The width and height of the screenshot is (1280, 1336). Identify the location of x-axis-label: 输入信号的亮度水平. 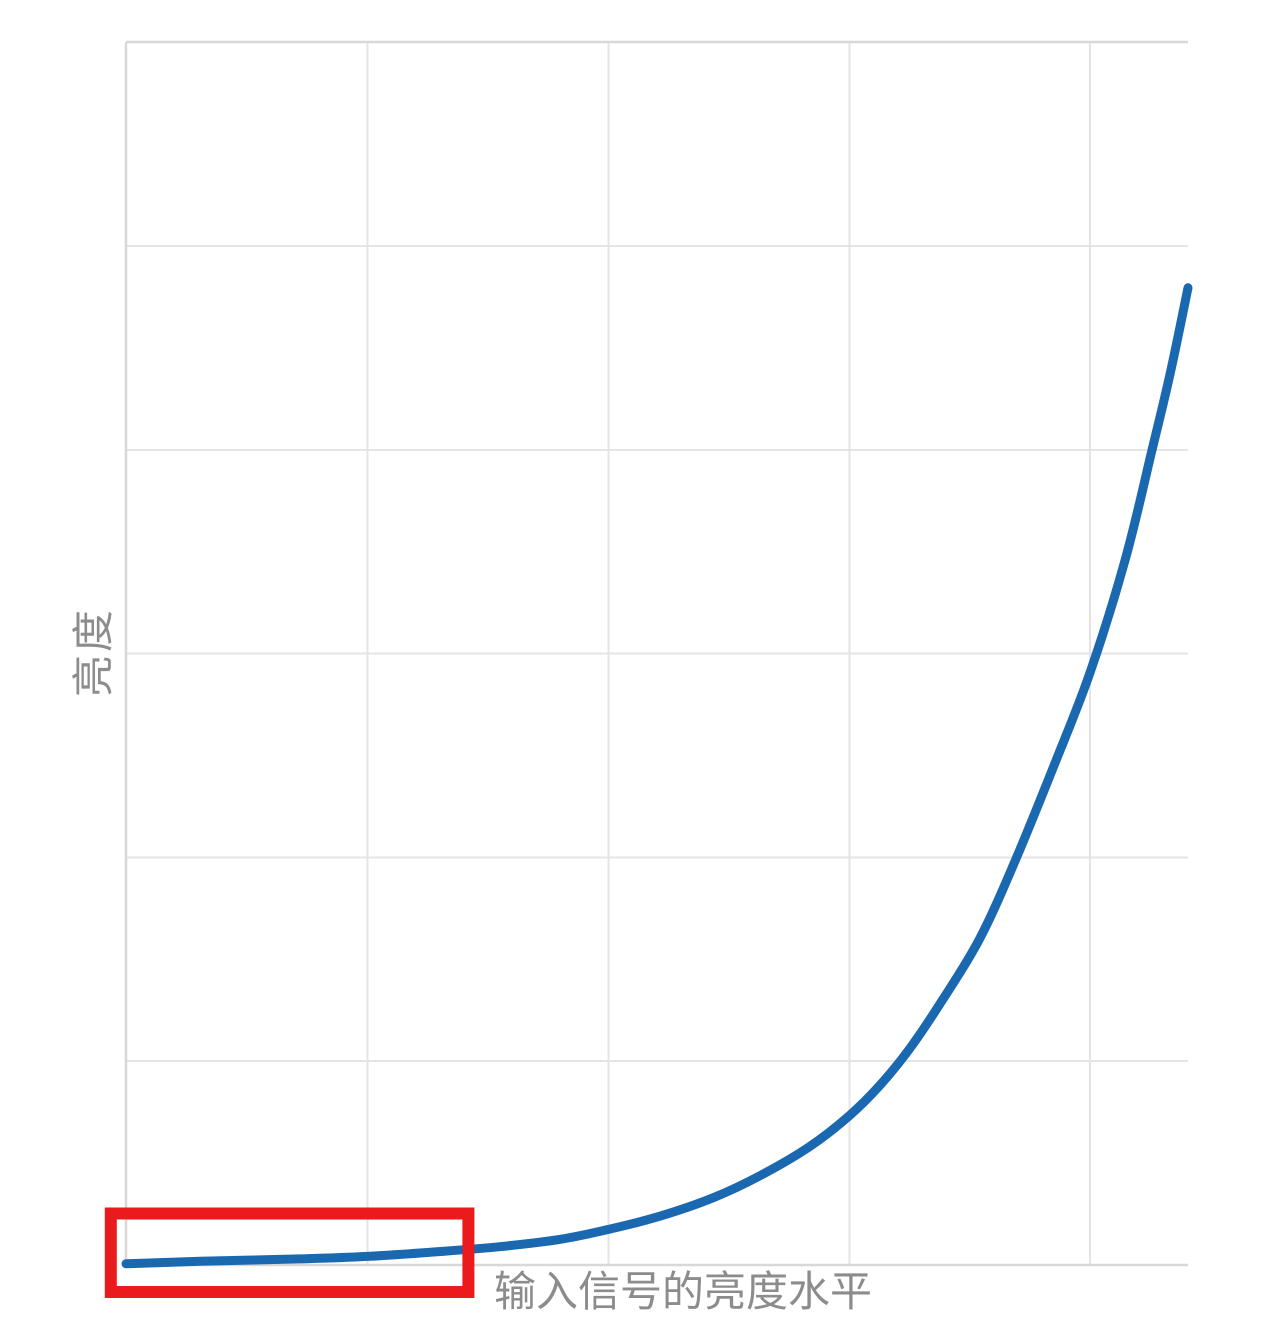
(683, 1293).